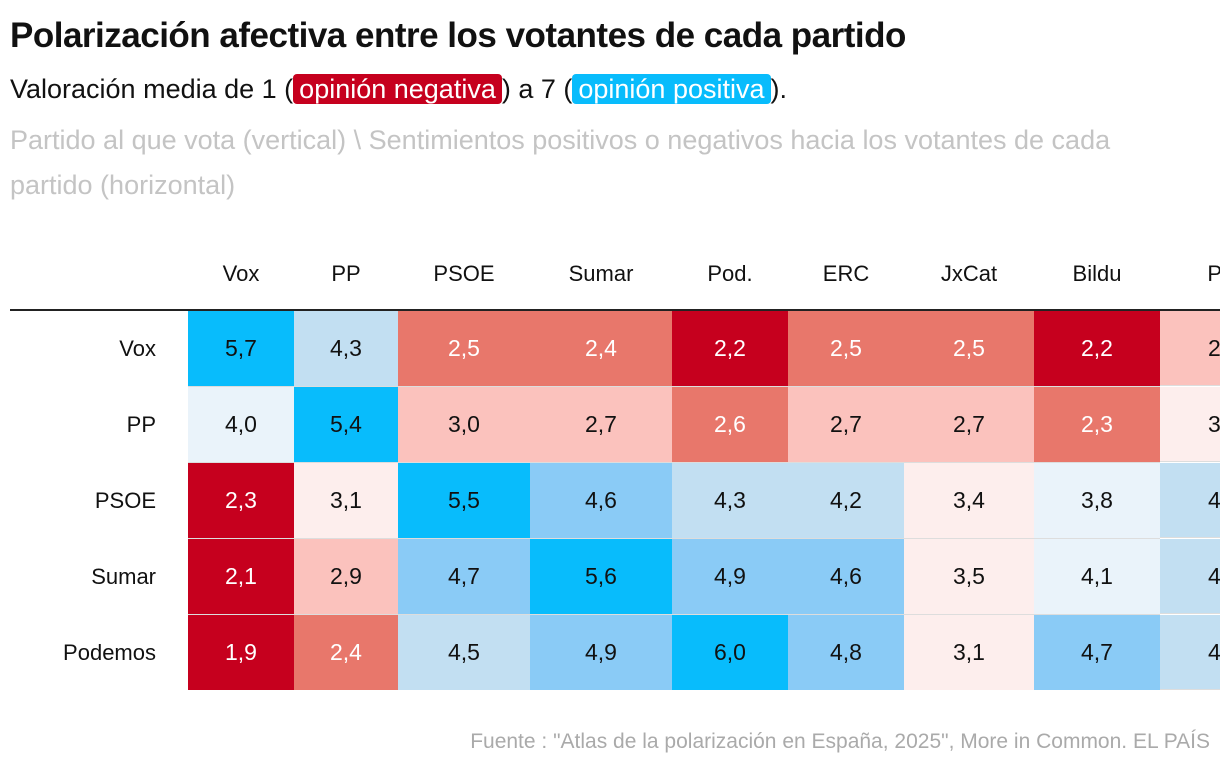 The height and width of the screenshot is (774, 1220). I want to click on negative-tag: opinión negativa, so click(397, 89).